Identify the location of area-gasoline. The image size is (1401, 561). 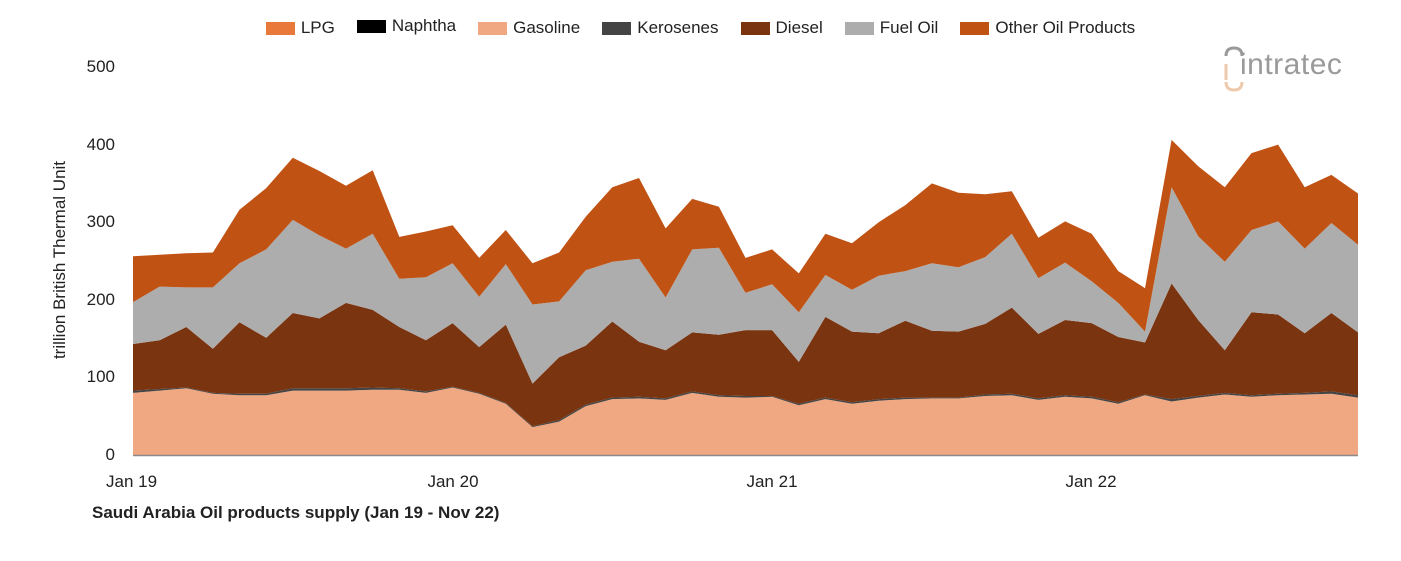
(745, 421).